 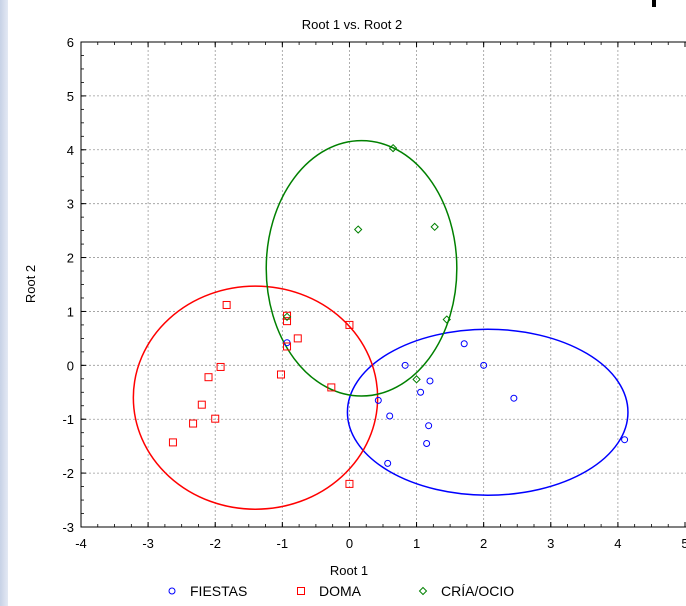 What do you see at coordinates (255, 397) in the screenshot?
I see `ellipse-square` at bounding box center [255, 397].